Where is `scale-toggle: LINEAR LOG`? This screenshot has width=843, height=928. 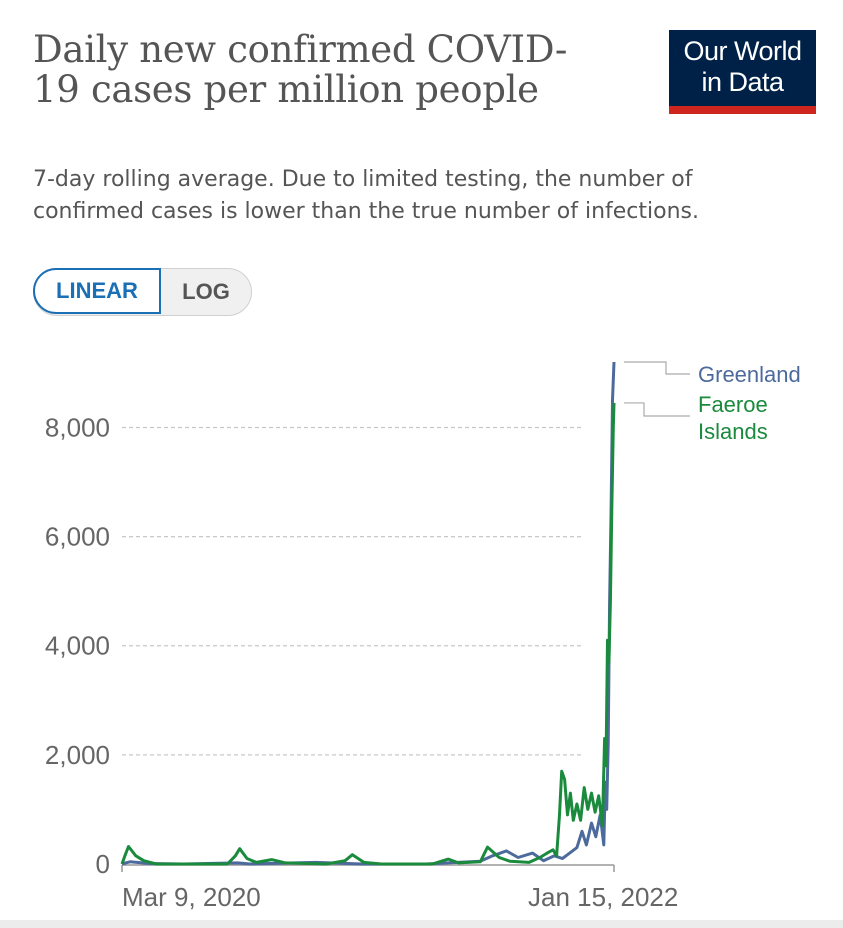
scale-toggle: LINEAR LOG is located at coordinates (142, 292).